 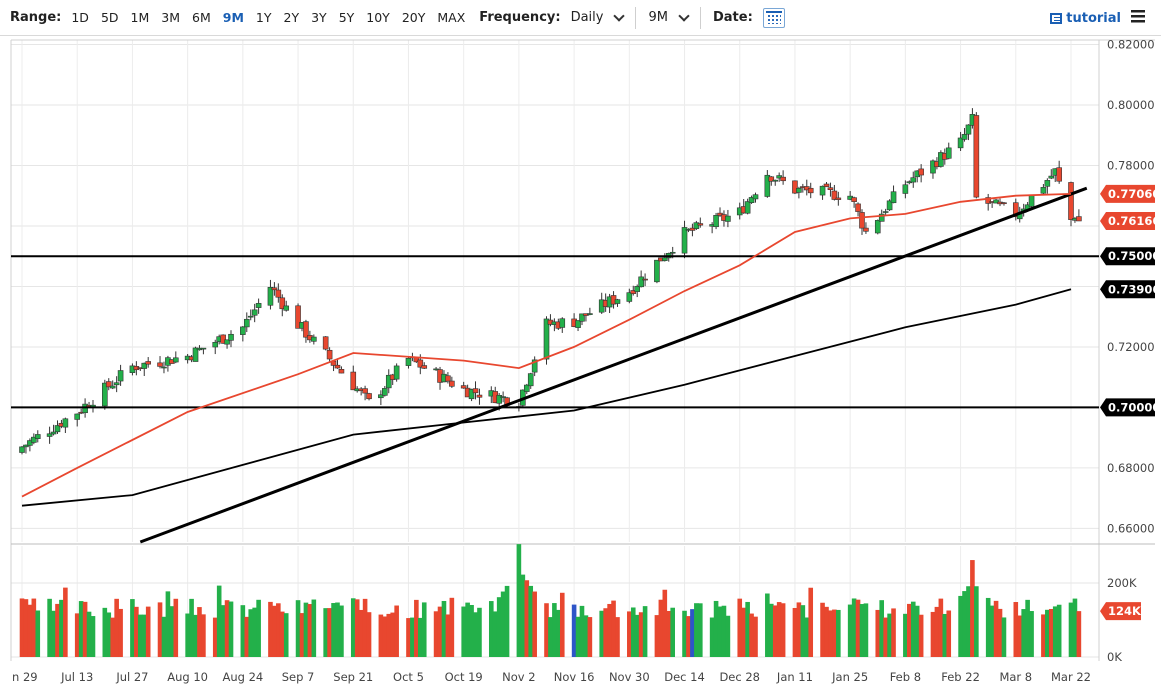 I want to click on range-button-3y: 3Y, so click(x=319, y=17).